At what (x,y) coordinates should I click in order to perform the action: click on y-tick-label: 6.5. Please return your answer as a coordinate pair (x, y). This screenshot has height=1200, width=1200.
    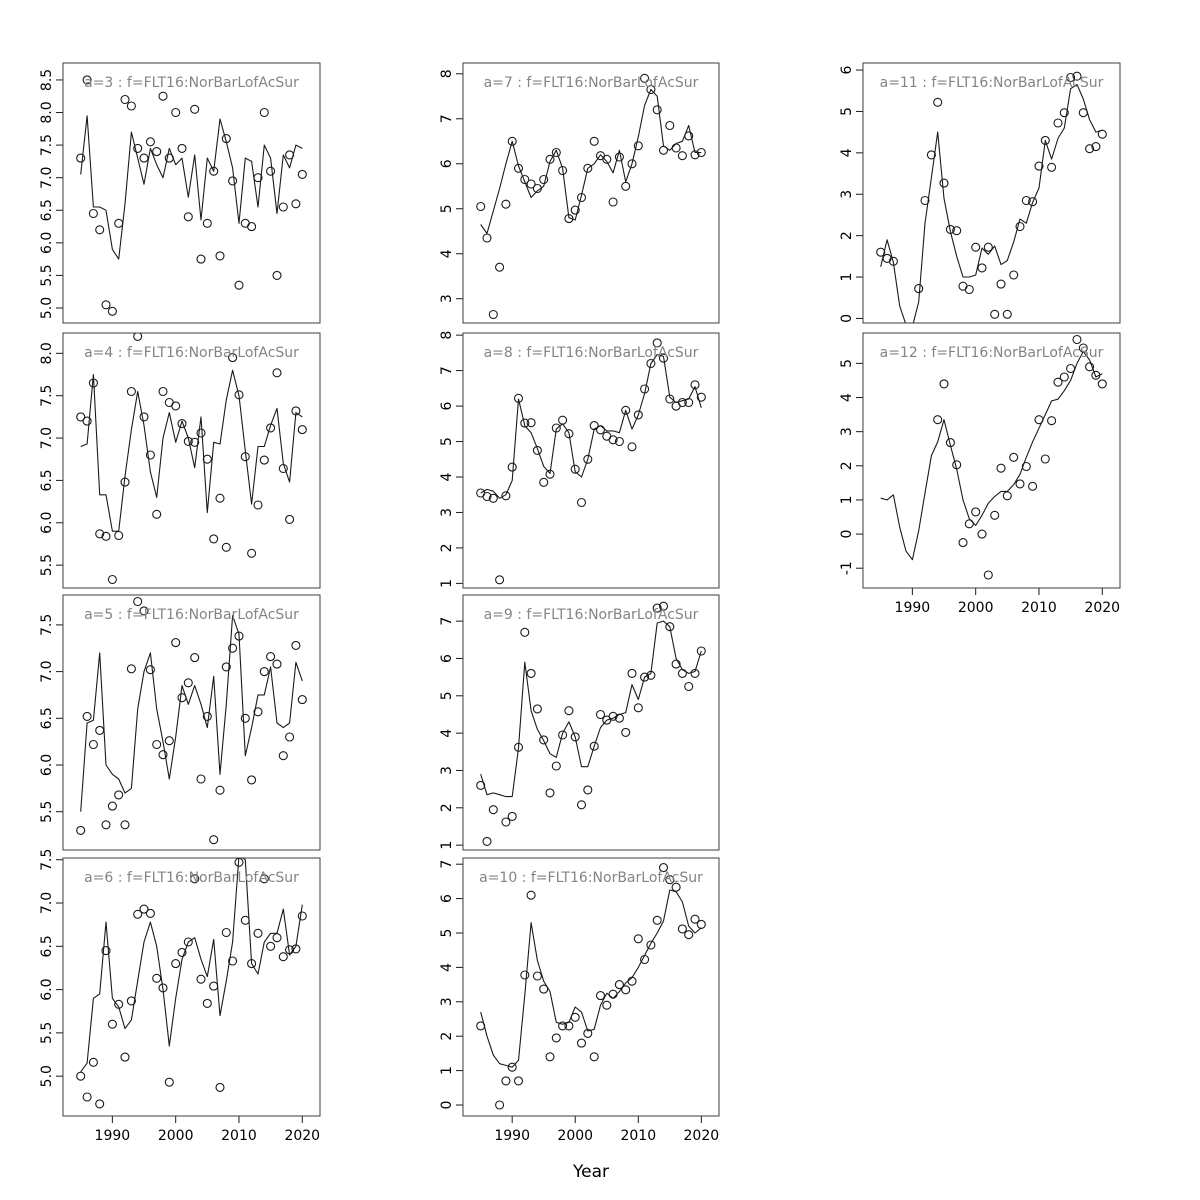
    Looking at the image, I should click on (47, 946).